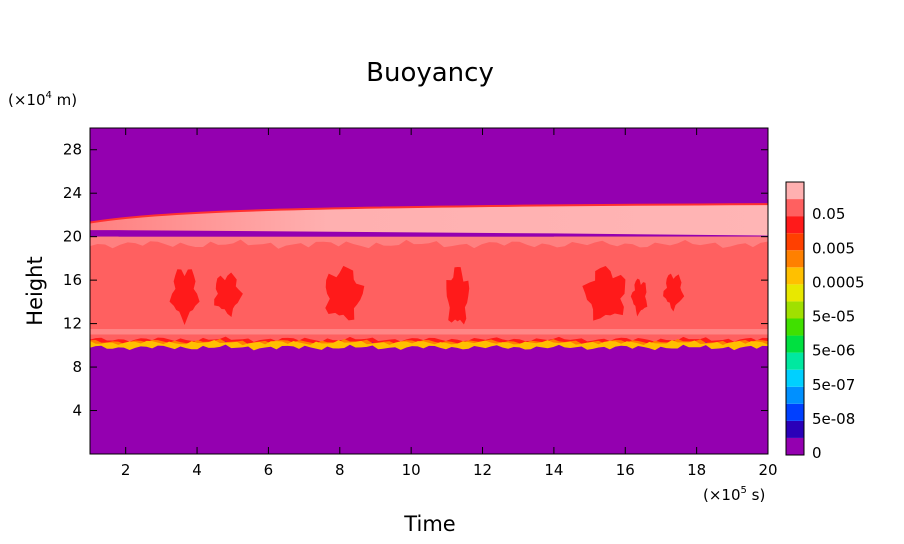 Image resolution: width=904 pixels, height=544 pixels. Describe the element at coordinates (72, 324) in the screenshot. I see `y-tick-label: 12` at that location.